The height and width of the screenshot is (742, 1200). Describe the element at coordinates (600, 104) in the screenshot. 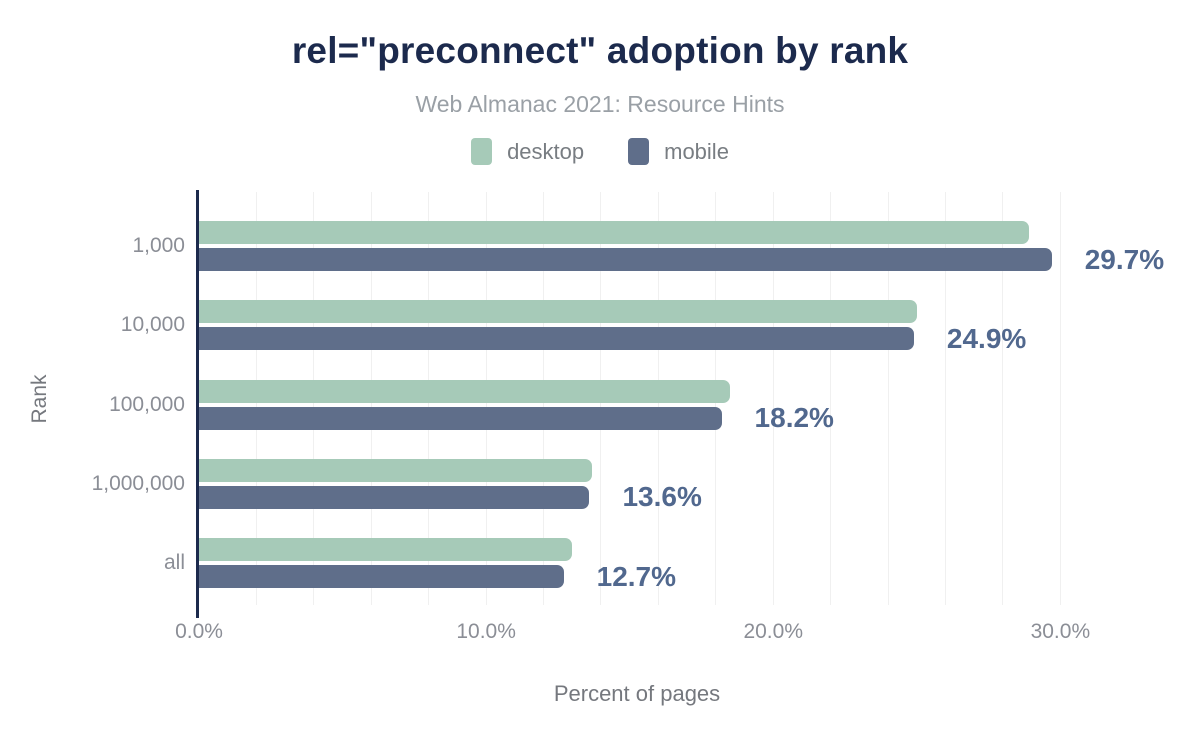

I see `chart-subtitle: Web Almanac 2021: Resource Hints` at that location.